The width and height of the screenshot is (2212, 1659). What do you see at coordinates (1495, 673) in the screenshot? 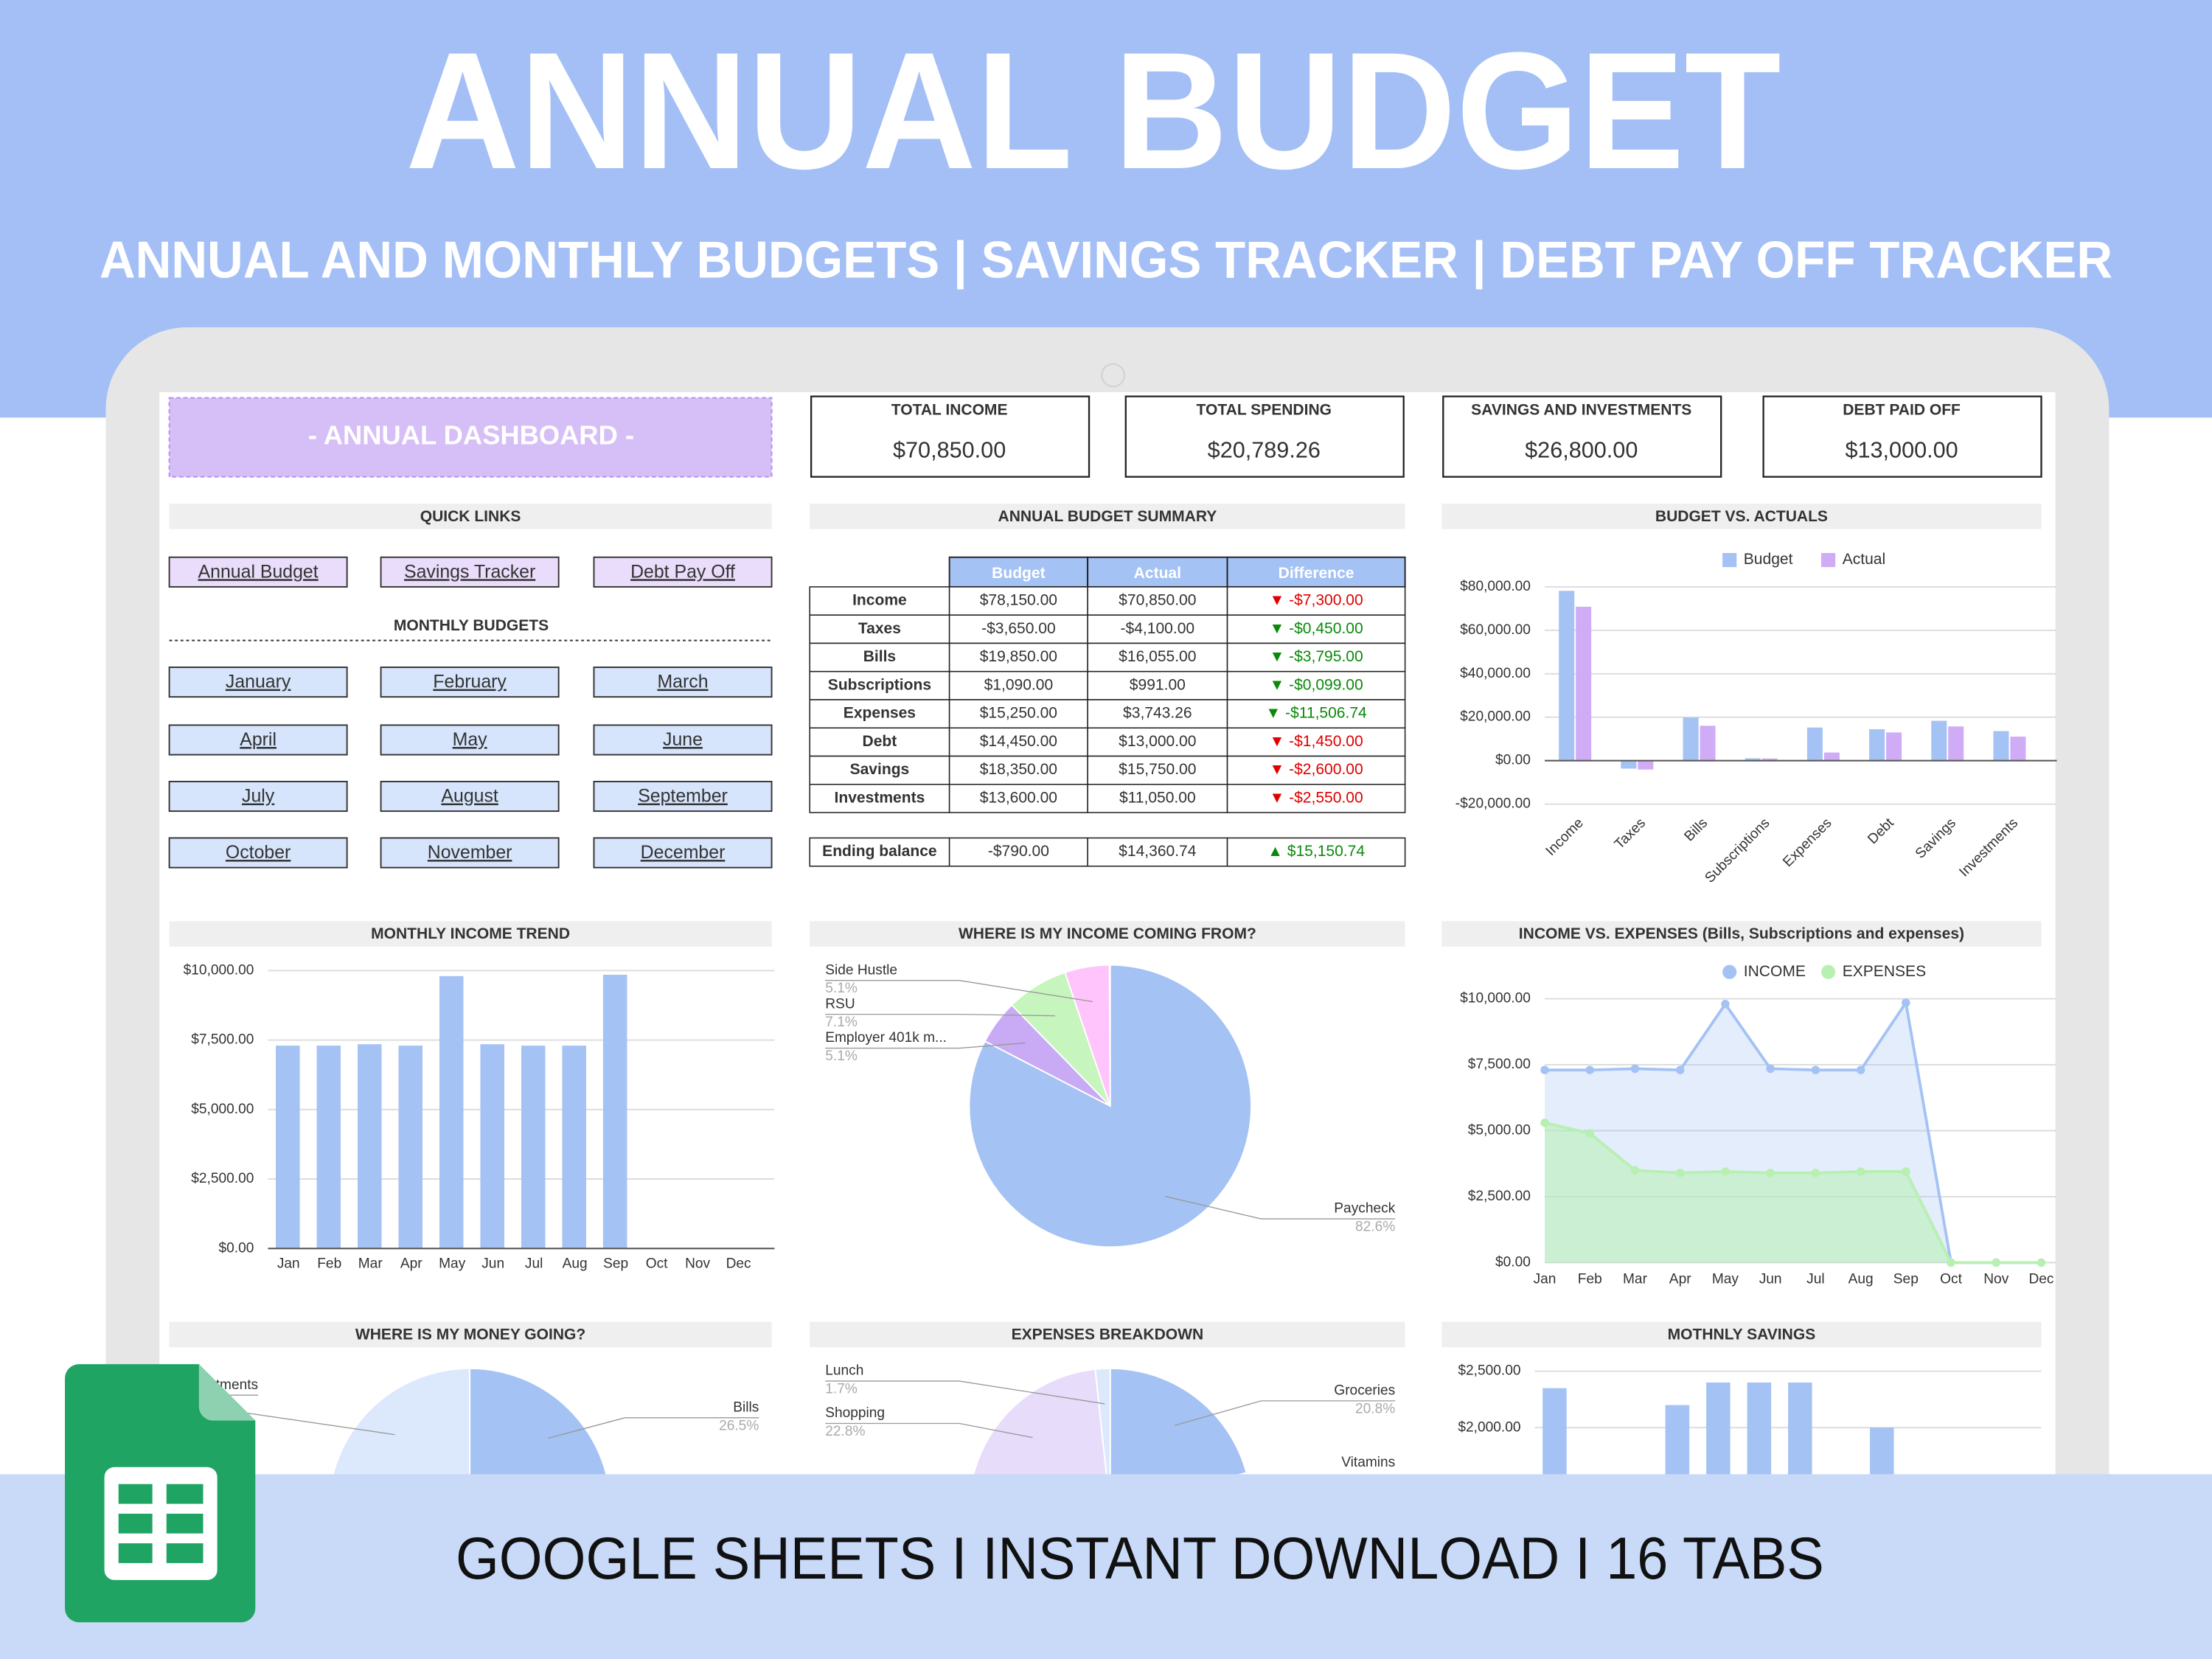
I see `y-tick-label: $40,000.00` at bounding box center [1495, 673].